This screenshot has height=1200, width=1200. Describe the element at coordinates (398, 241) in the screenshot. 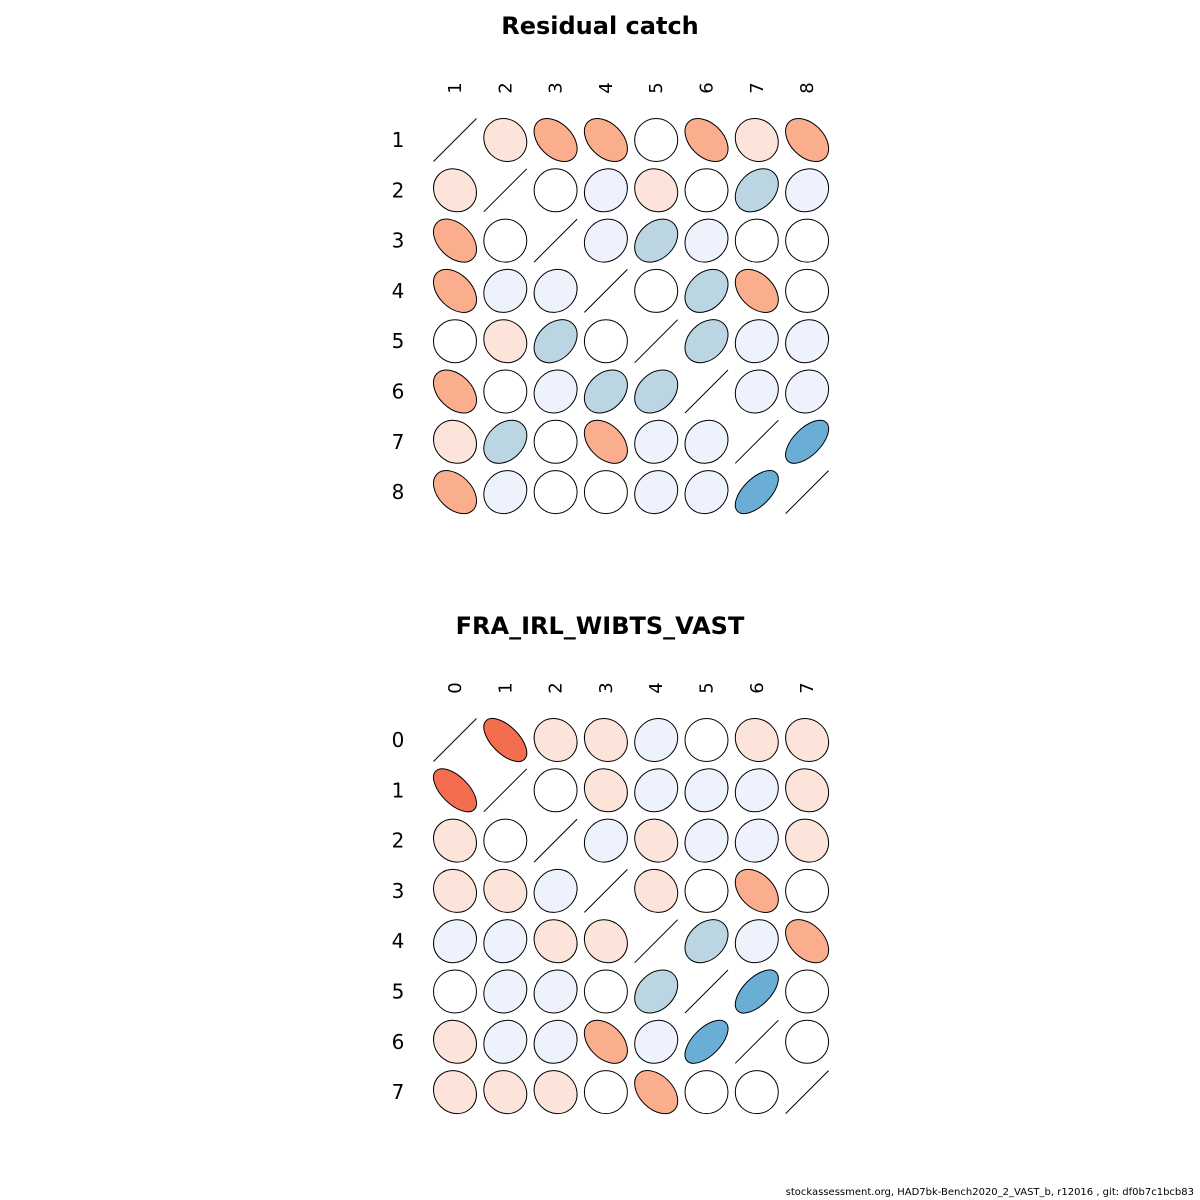

I see `row-tick-label: 3` at that location.